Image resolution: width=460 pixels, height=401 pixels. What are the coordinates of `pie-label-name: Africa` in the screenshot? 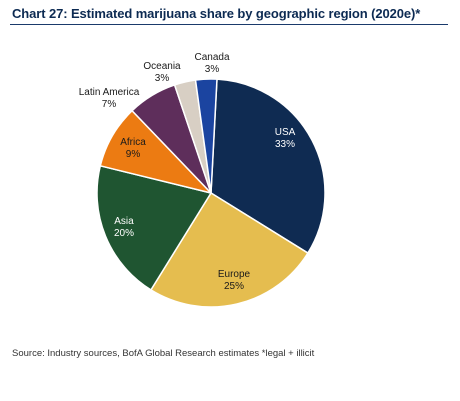 It's located at (133, 142).